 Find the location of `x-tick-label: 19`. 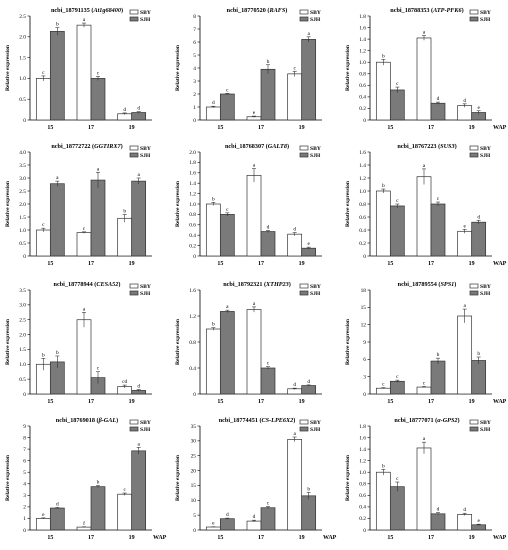

x-tick-label: 19 is located at coordinates (132, 402).